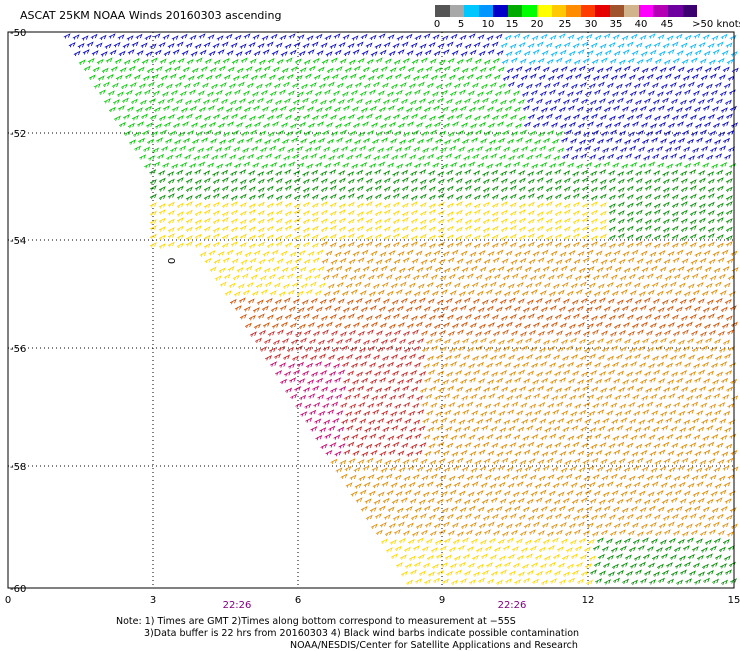 The image size is (740, 651). I want to click on time-label: 22:26, so click(237, 605).